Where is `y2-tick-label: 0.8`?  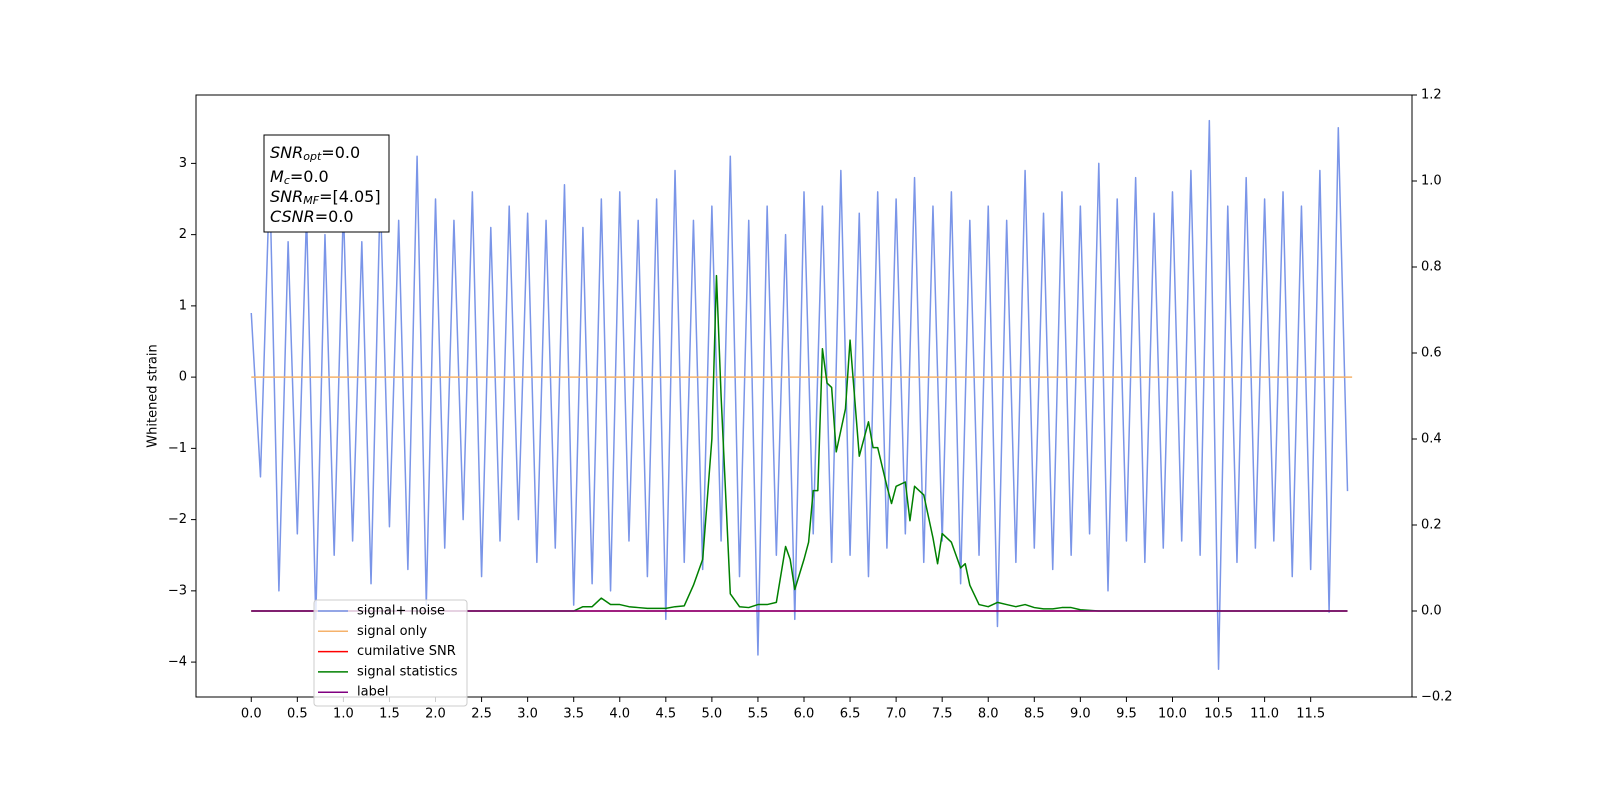
y2-tick-label: 0.8 is located at coordinates (1431, 267).